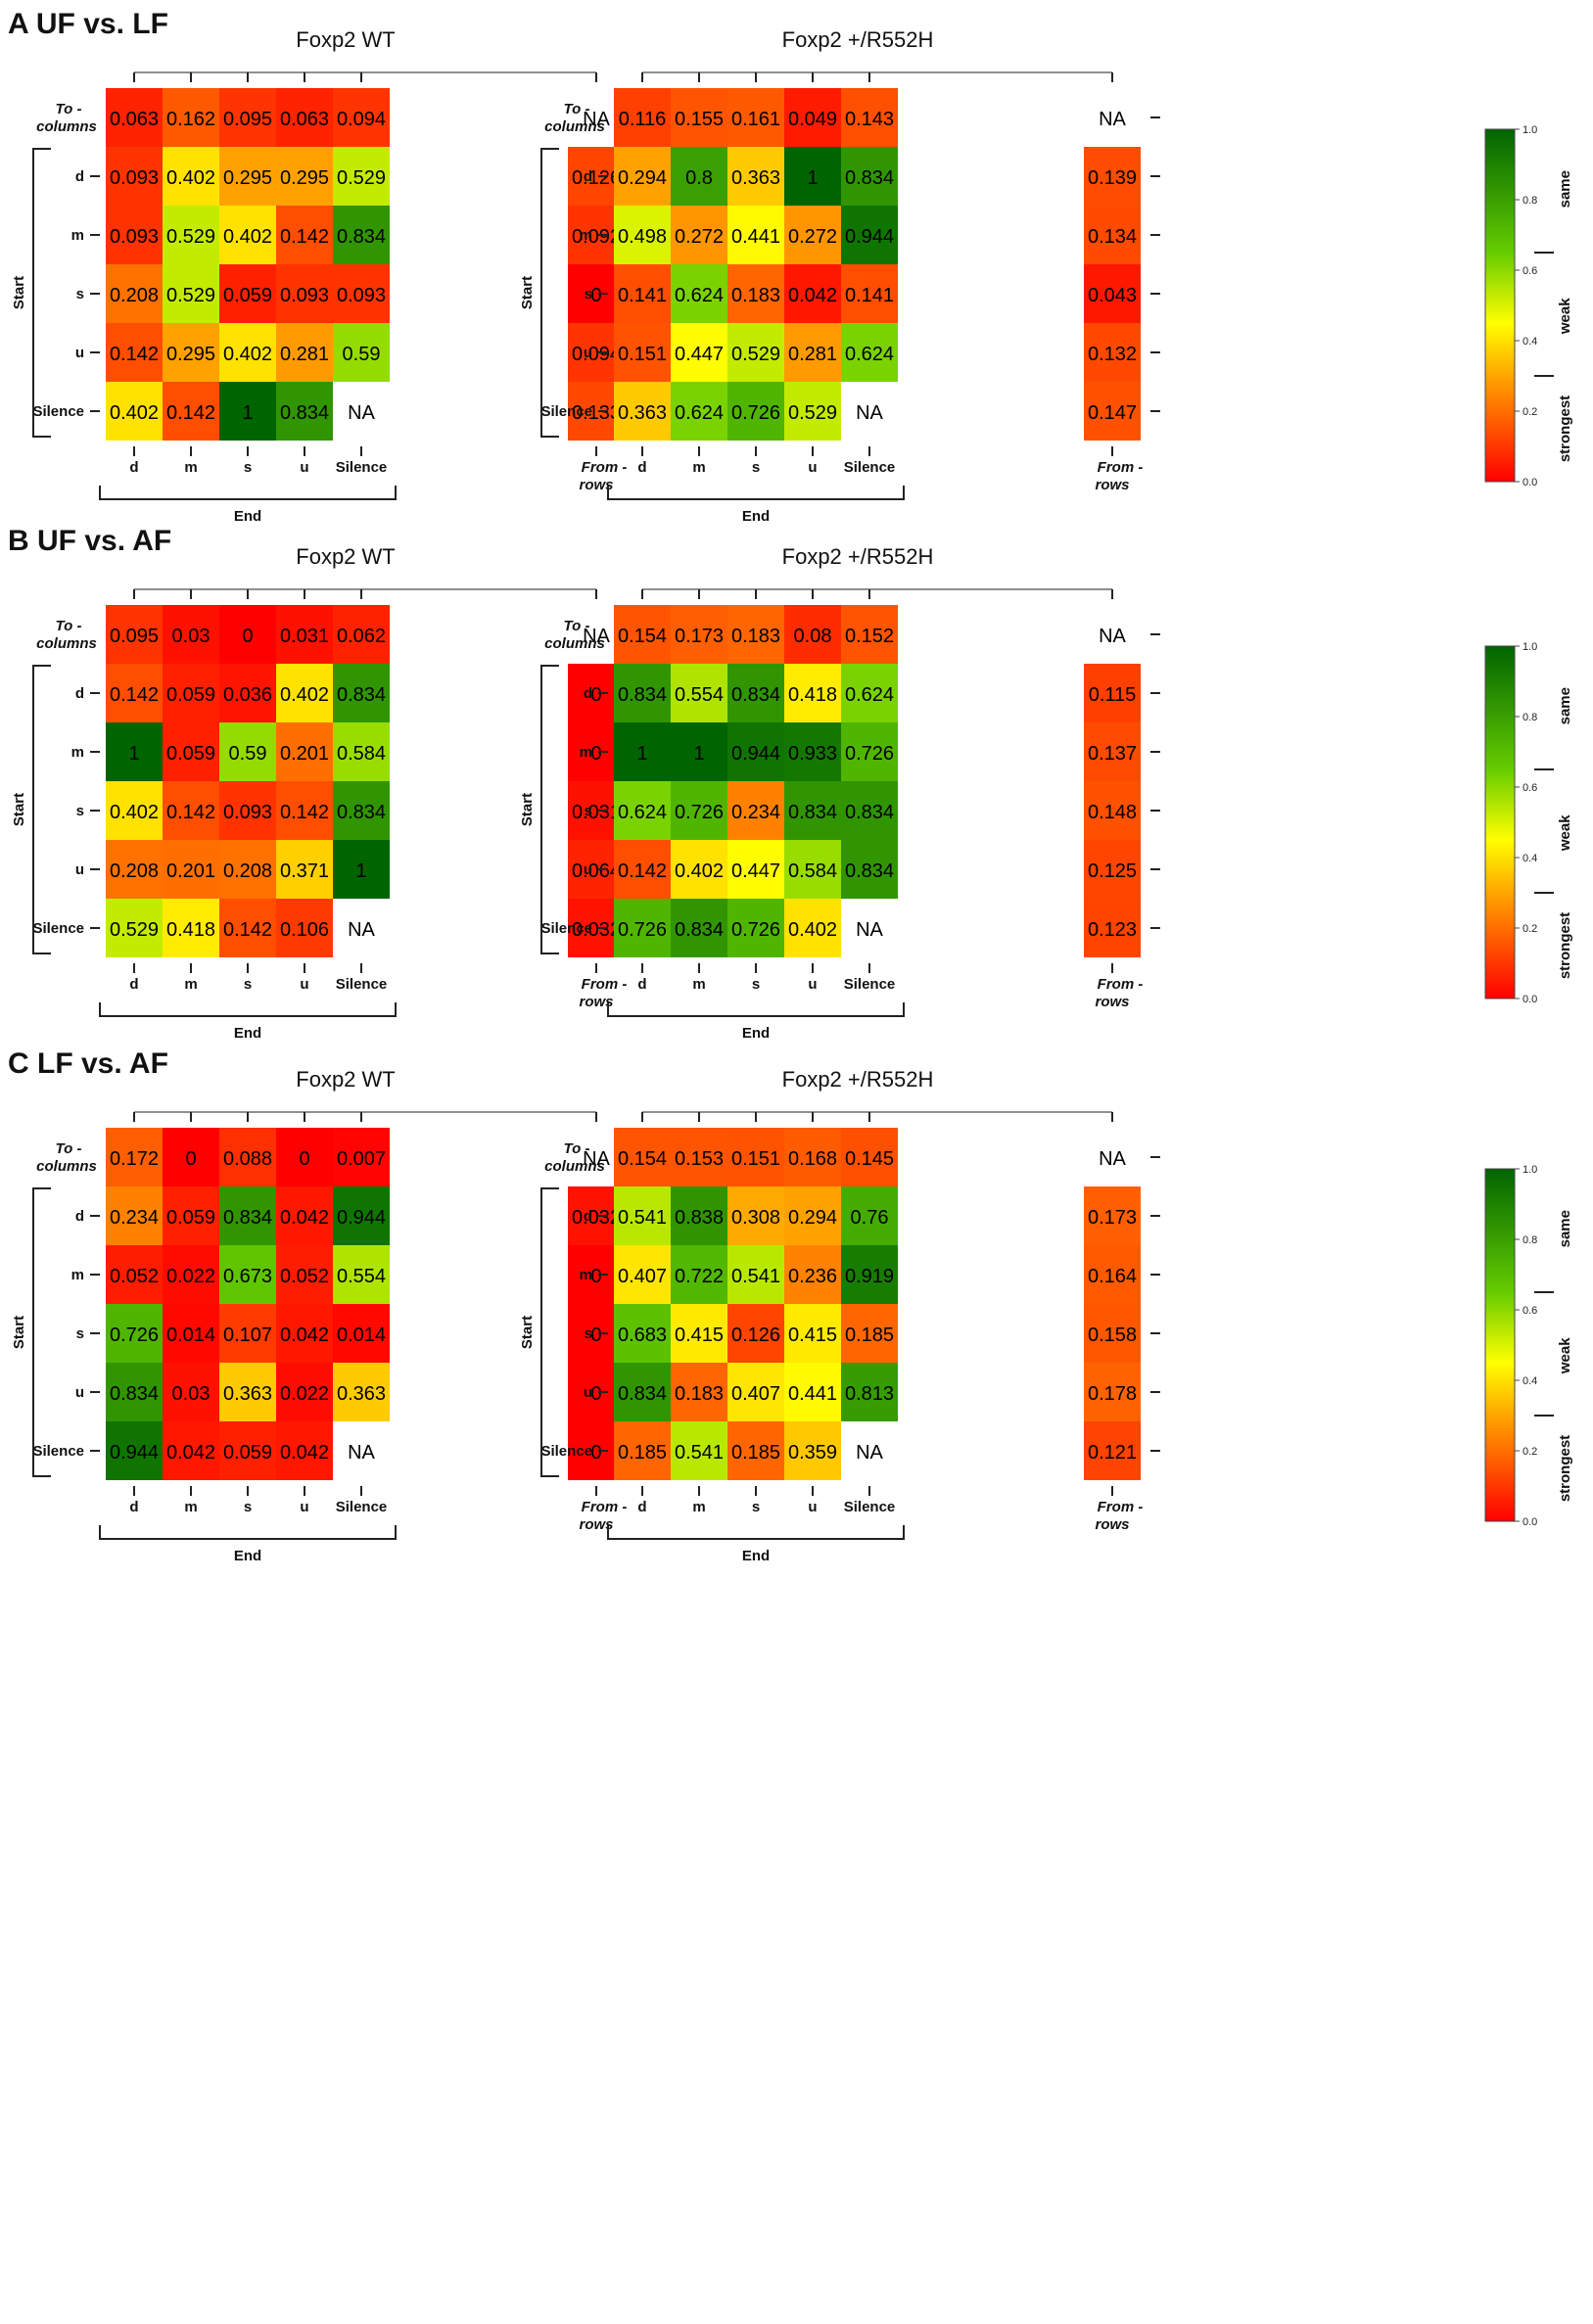 This screenshot has width=1593, height=2324. I want to click on cell-value: 0.813, so click(869, 1394).